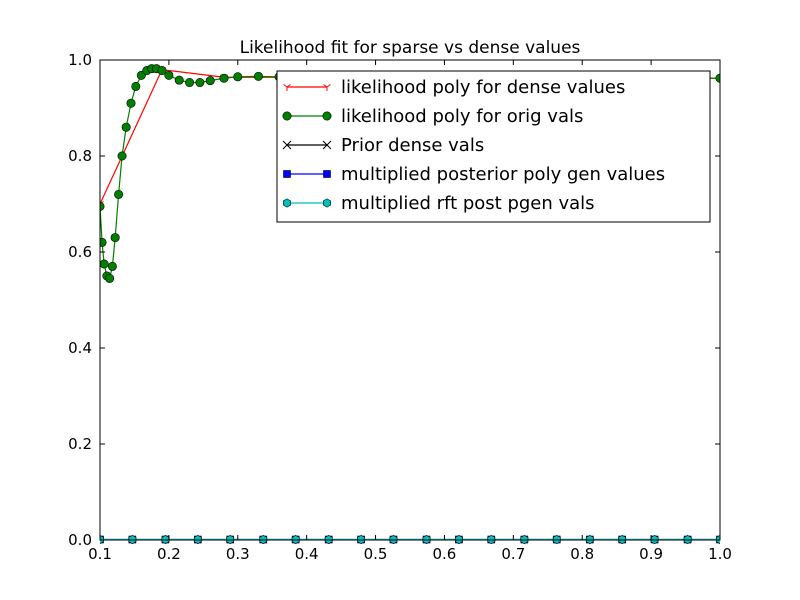 This screenshot has height=600, width=800. What do you see at coordinates (80, 60) in the screenshot?
I see `y-tick-label: 1.0` at bounding box center [80, 60].